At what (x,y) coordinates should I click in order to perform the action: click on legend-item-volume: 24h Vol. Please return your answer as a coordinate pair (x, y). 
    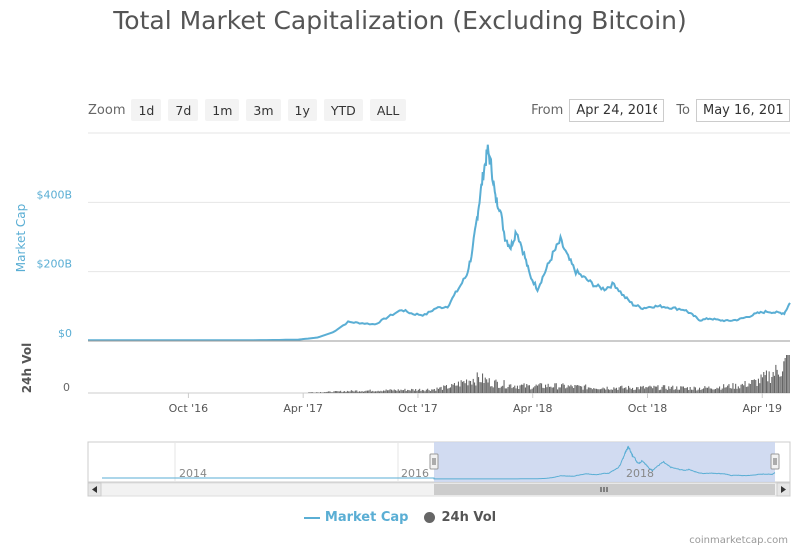
    Looking at the image, I should click on (460, 517).